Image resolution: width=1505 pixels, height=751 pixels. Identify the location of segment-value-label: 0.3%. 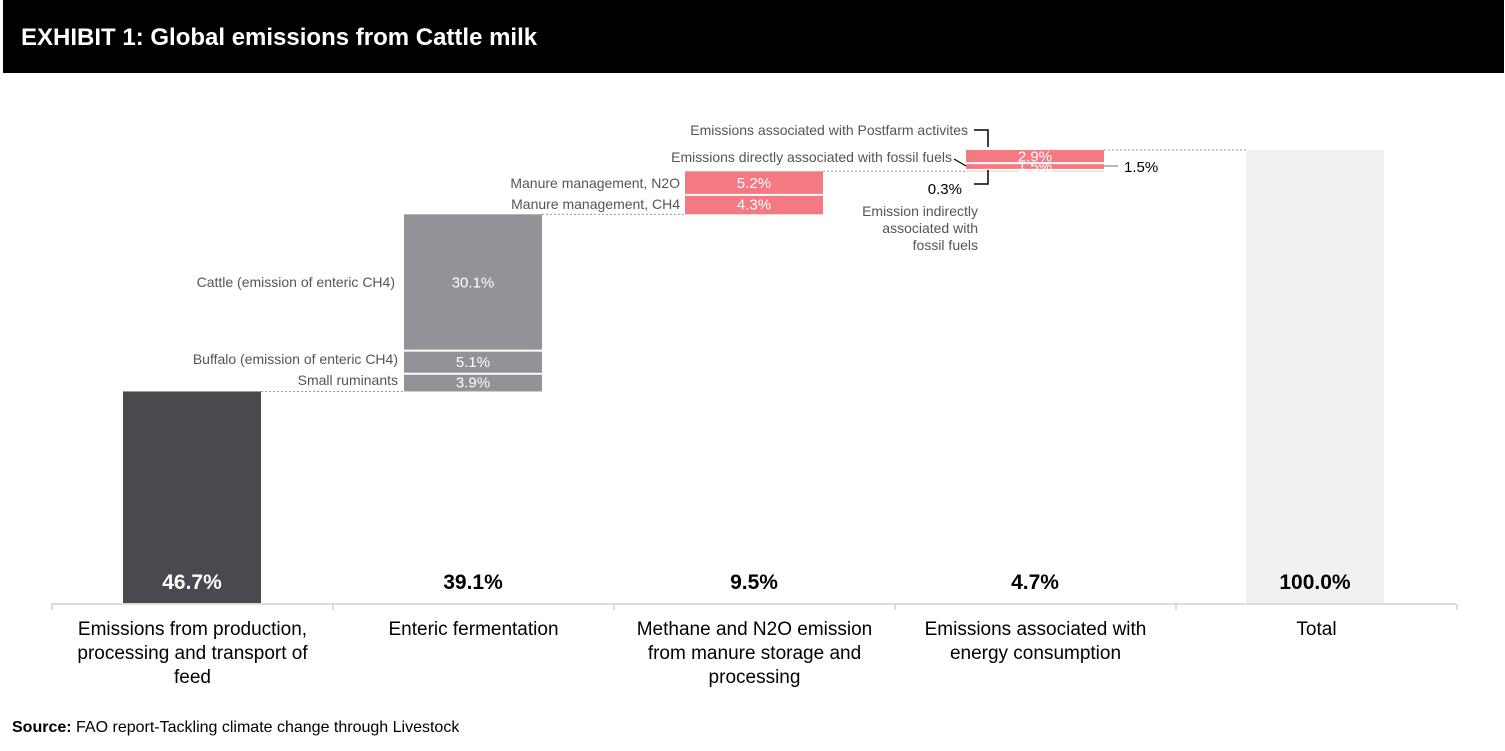
(945, 189).